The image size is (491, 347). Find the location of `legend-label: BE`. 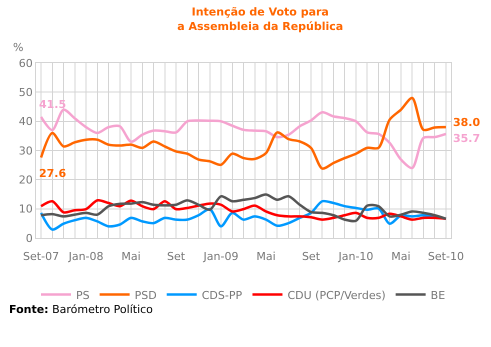

legend-label: BE is located at coordinates (438, 295).